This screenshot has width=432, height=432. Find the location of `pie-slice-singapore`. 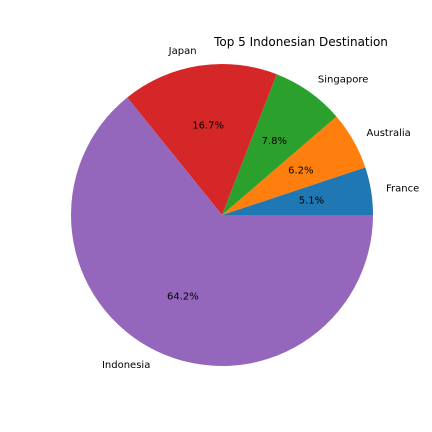

pie-slice-singapore is located at coordinates (279, 144).